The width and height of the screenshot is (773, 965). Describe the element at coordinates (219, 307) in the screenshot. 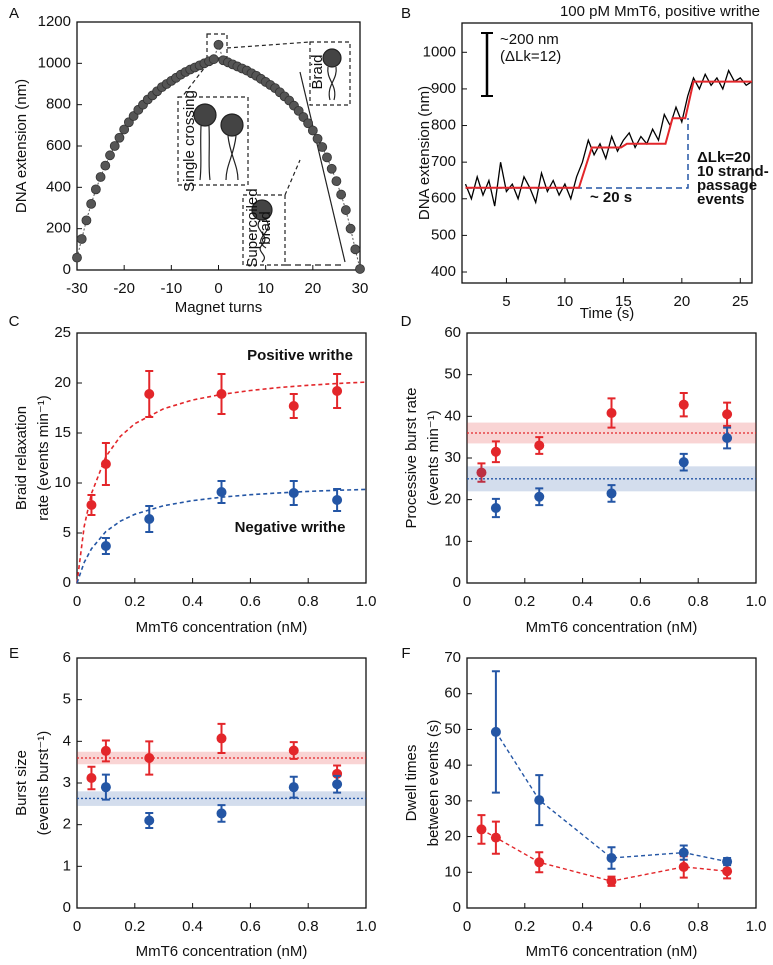

I see `x-axis-label: Magnet turns` at that location.